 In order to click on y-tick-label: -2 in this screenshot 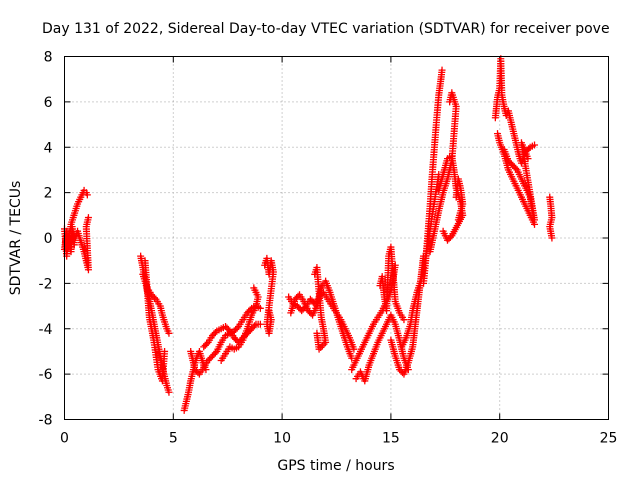, I will do `click(46, 284)`.